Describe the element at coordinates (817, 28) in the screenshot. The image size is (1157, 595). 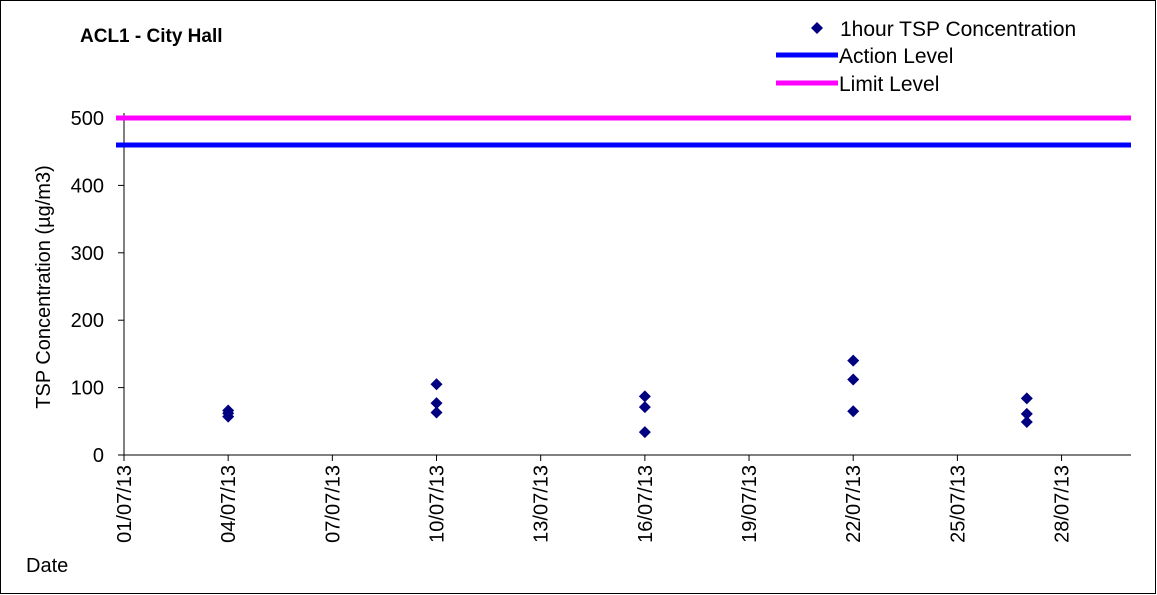
I see `legend-marker` at that location.